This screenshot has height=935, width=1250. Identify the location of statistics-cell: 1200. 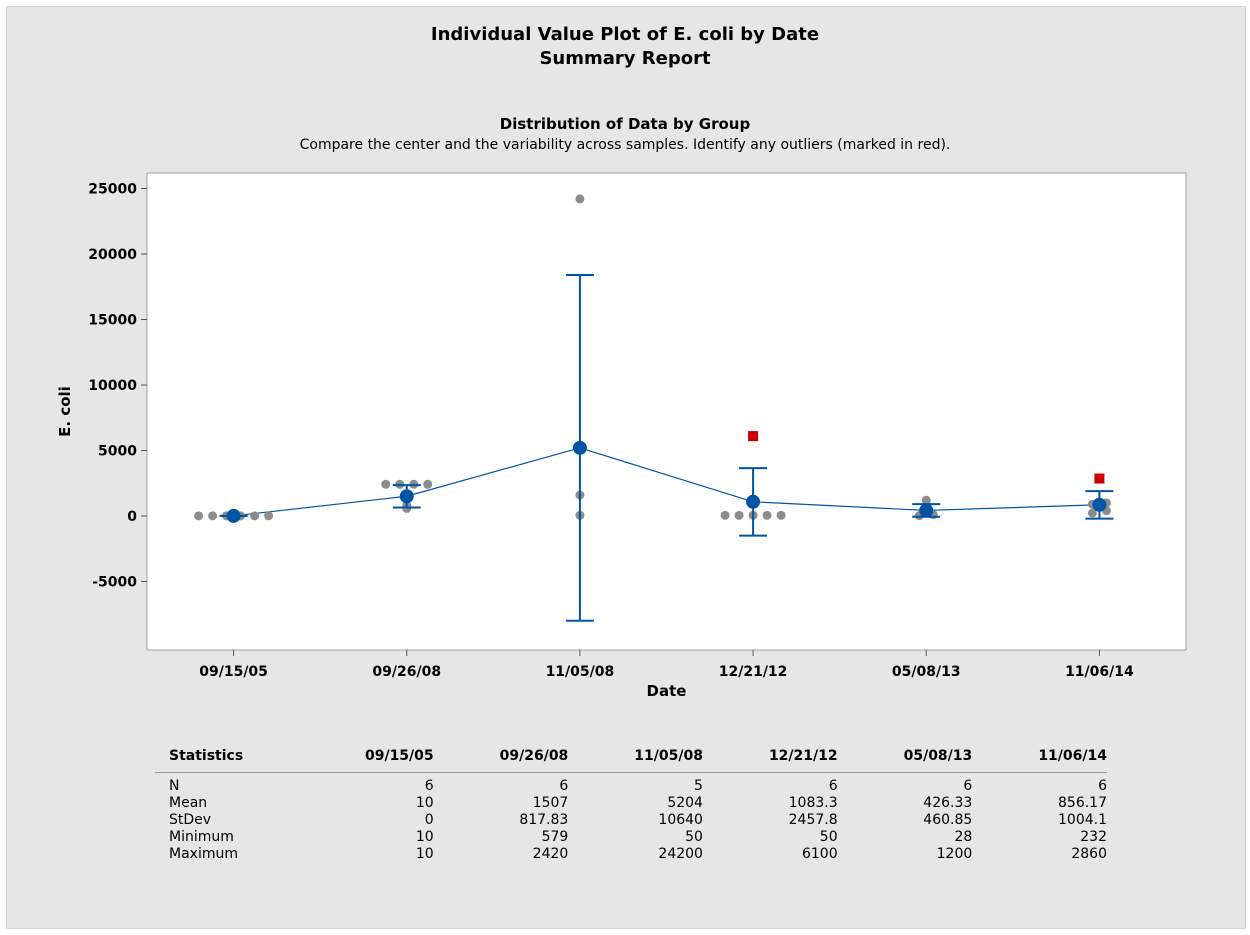
(954, 854).